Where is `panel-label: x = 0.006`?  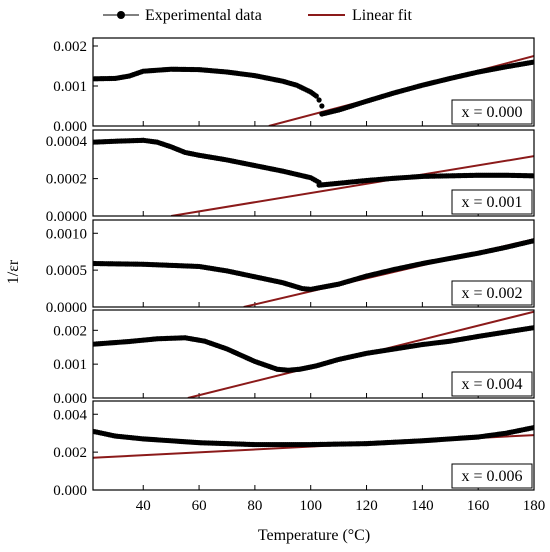 panel-label: x = 0.006 is located at coordinates (491, 476).